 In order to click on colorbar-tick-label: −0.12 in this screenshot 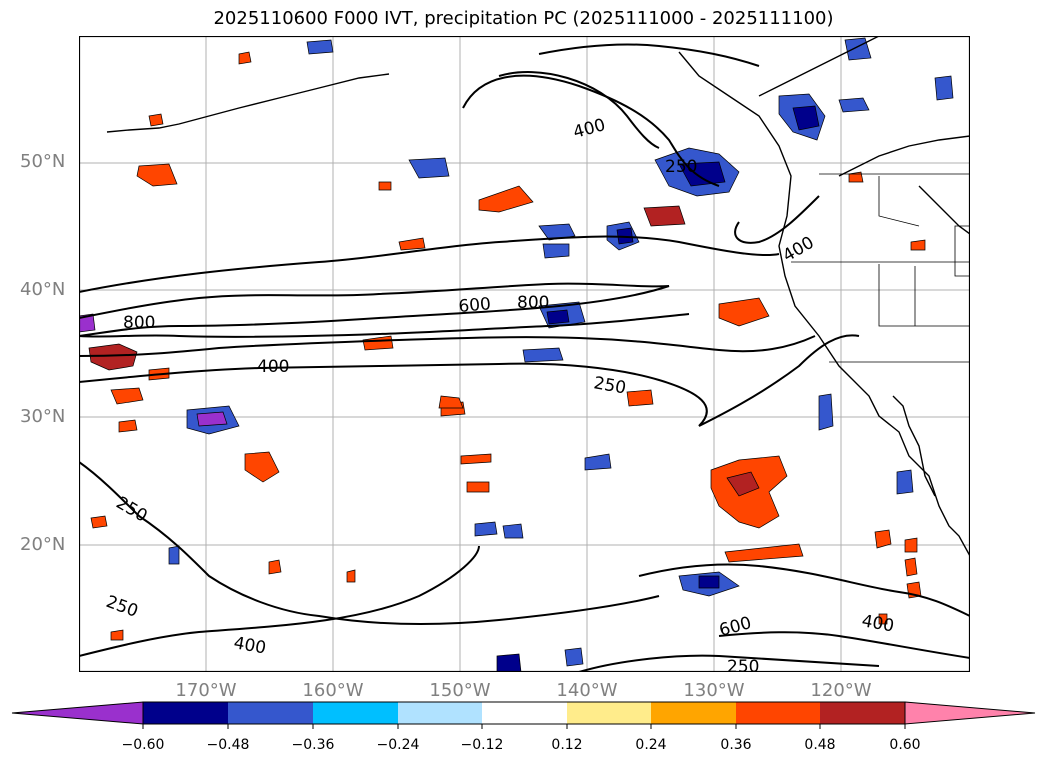, I will do `click(482, 745)`.